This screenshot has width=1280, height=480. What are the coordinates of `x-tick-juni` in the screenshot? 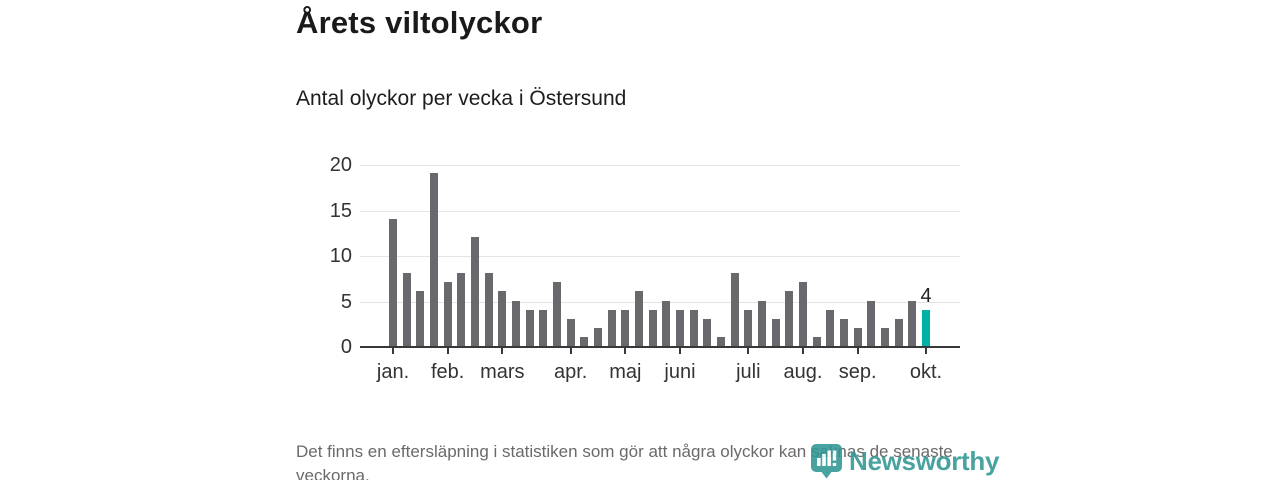 It's located at (680, 351).